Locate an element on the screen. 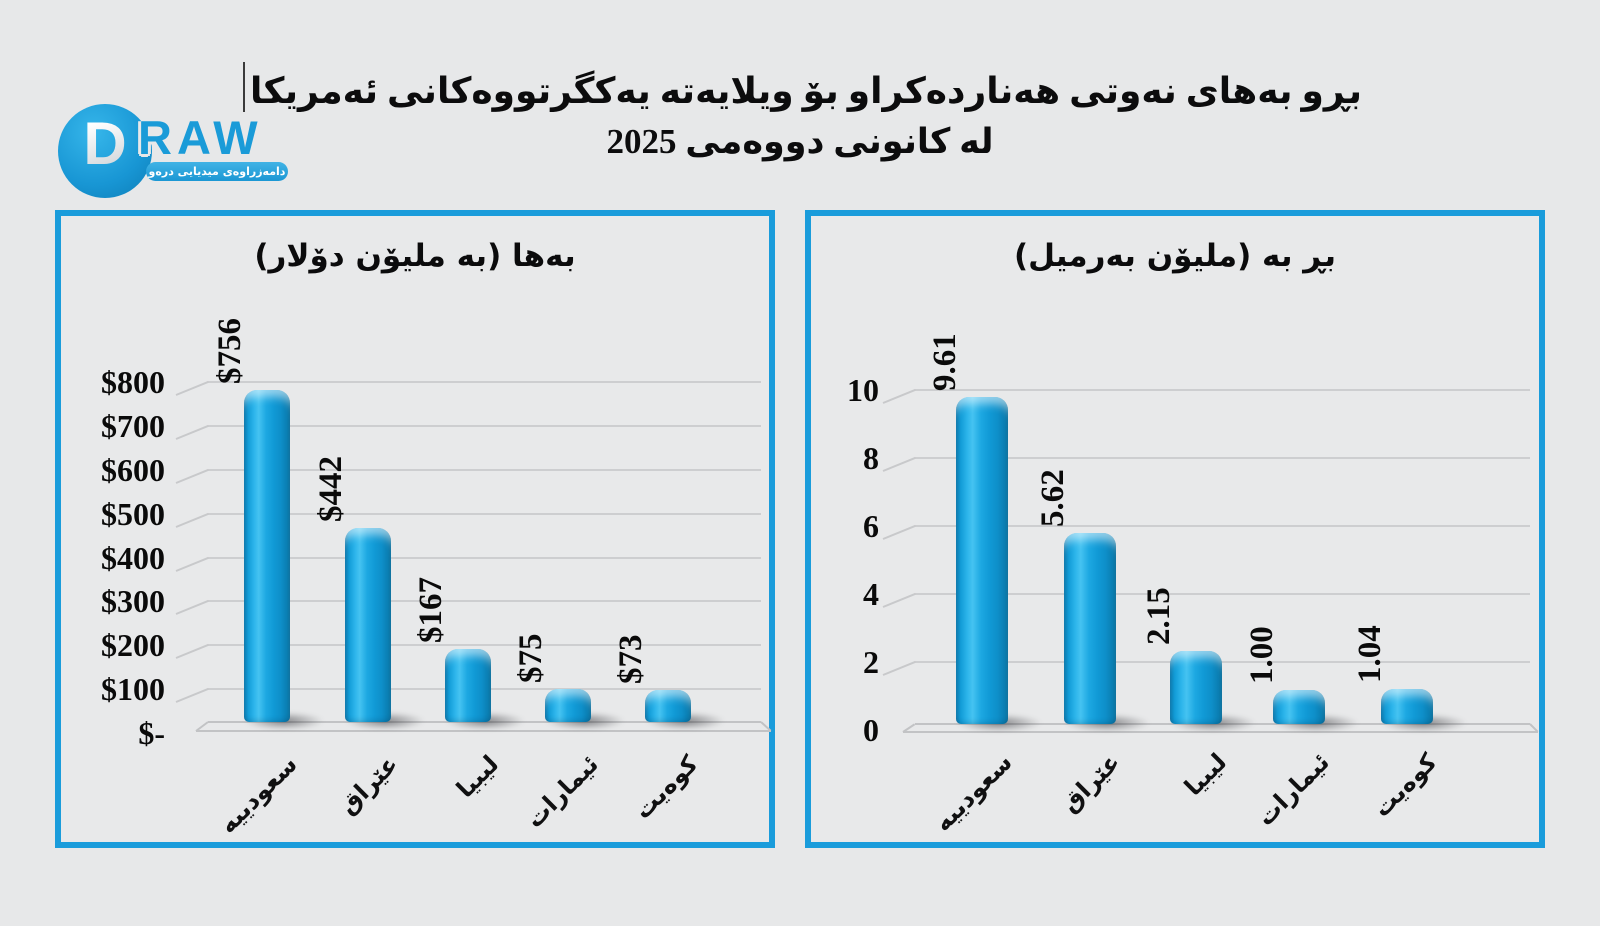 The width and height of the screenshot is (1600, 926). bar-value-label: 5.62 is located at coordinates (1053, 498).